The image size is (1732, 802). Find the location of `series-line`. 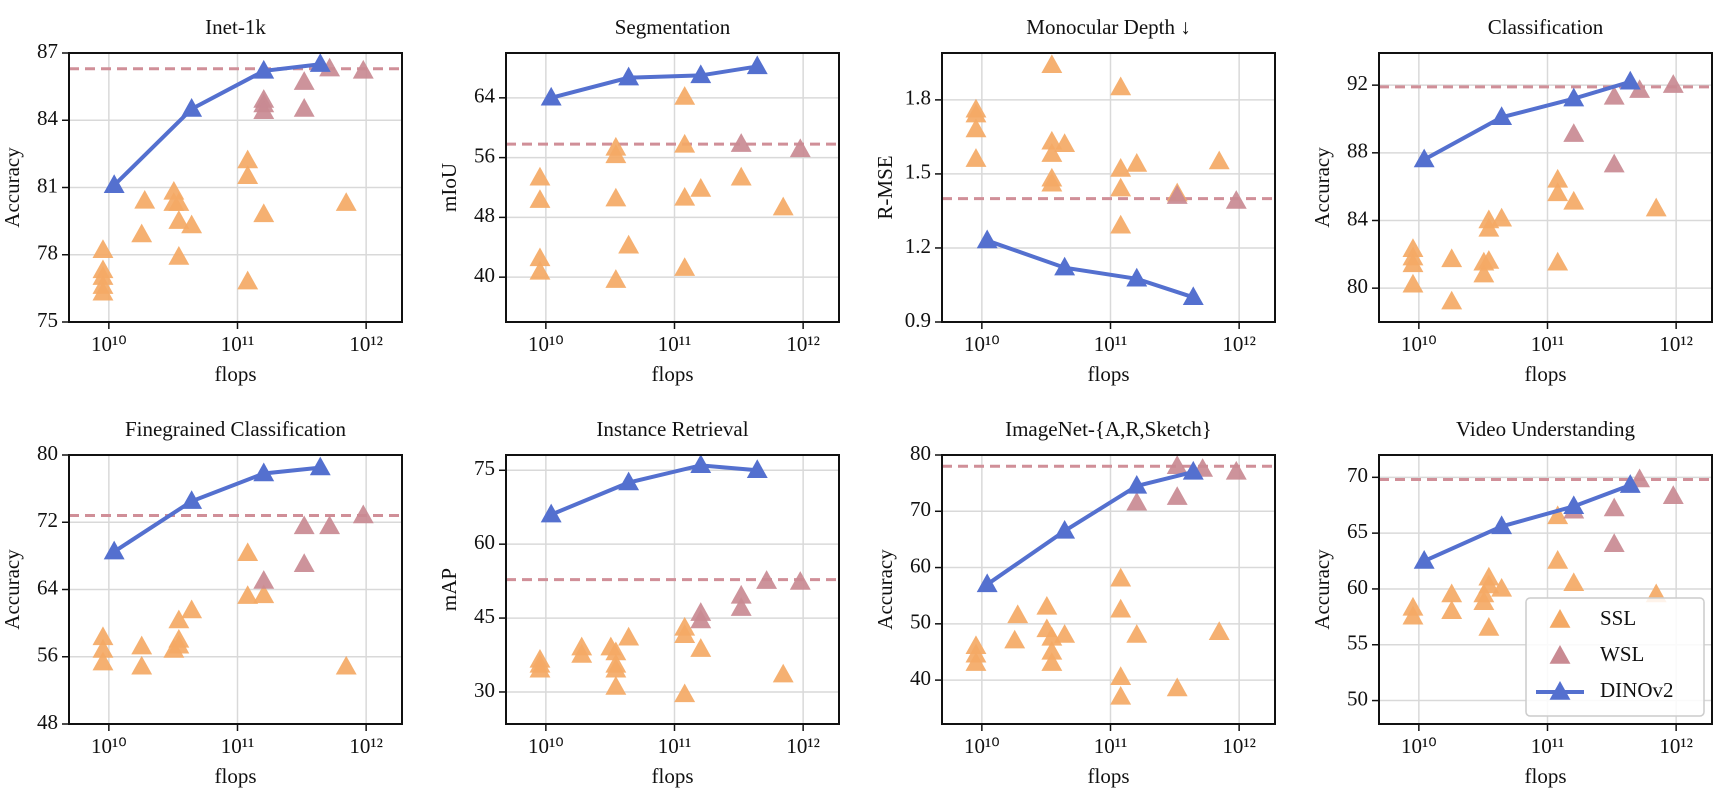

series-line is located at coordinates (1090, 528).